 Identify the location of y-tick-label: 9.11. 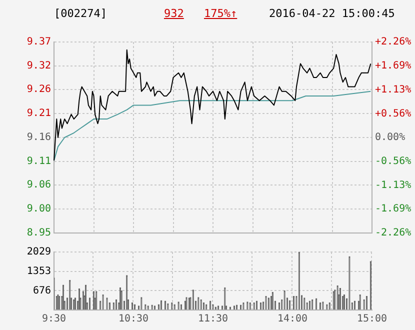
(38, 162).